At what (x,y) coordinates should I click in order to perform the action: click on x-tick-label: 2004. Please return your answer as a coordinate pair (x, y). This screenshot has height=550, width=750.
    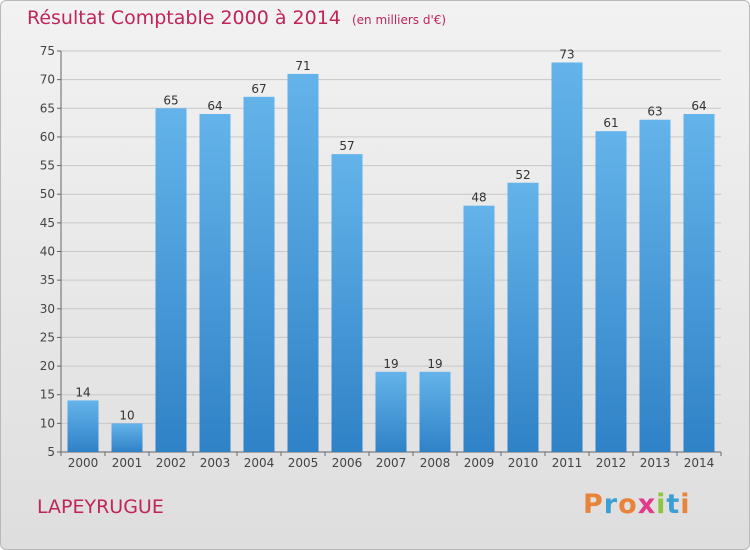
    Looking at the image, I should click on (259, 463).